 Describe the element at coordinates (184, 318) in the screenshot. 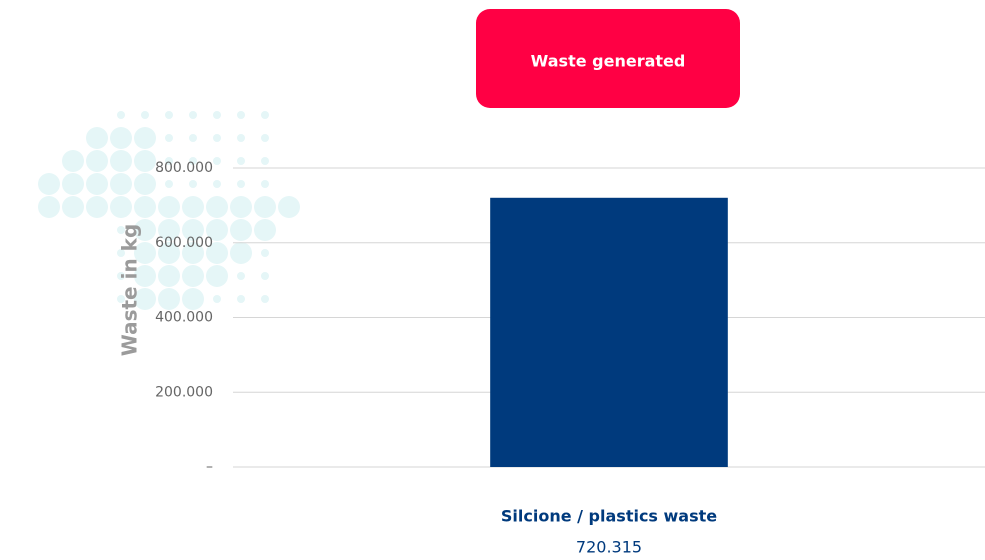

I see `y-tick-label: 400.000` at that location.